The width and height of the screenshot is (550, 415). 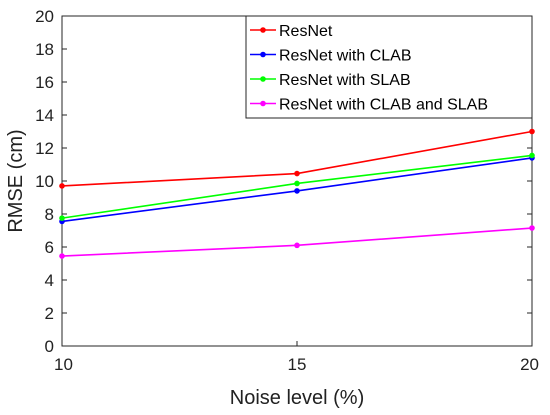 I want to click on x-axis-label: Noise level (%), so click(x=297, y=398).